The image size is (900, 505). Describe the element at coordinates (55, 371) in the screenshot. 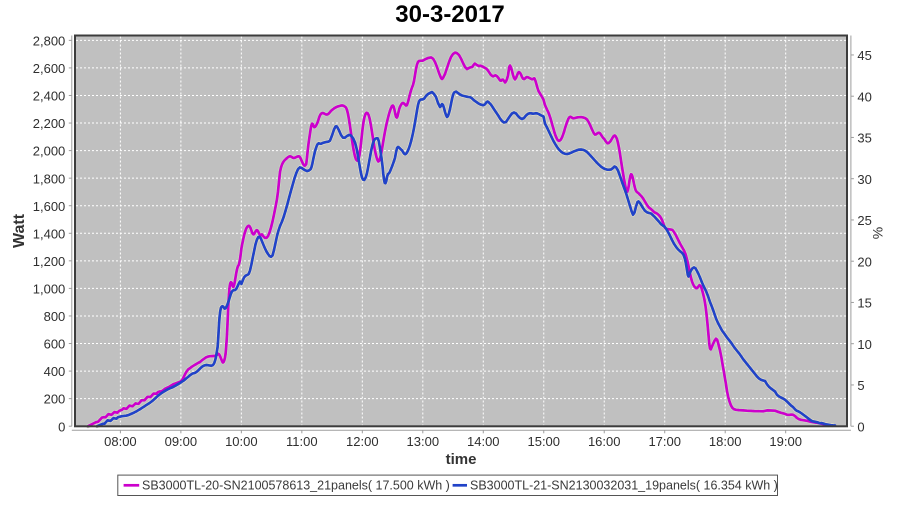

I see `svg-text: 400` at that location.